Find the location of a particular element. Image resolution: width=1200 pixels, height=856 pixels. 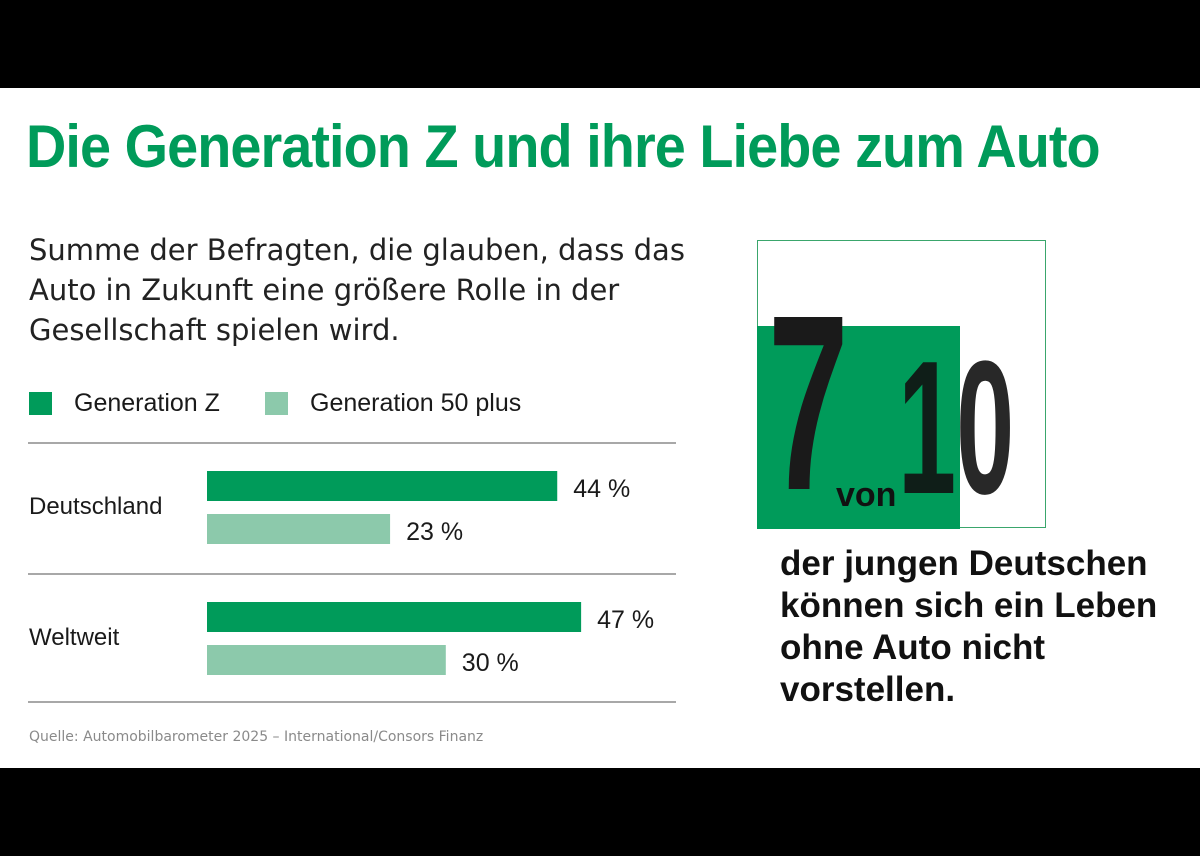

stat-denominator: 10 is located at coordinates (956, 428).